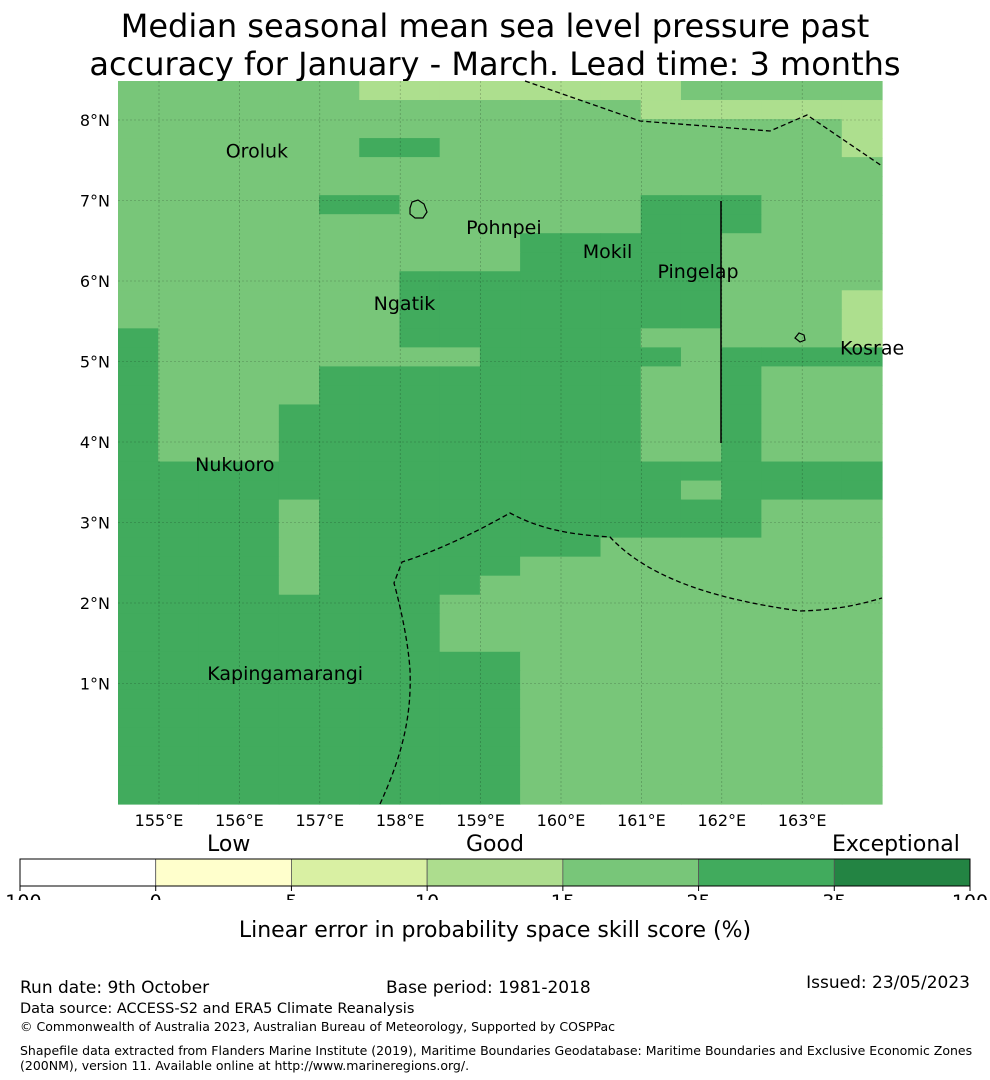 The image size is (990, 1080). I want to click on base-period: Base period: 1981-2018, so click(488, 988).